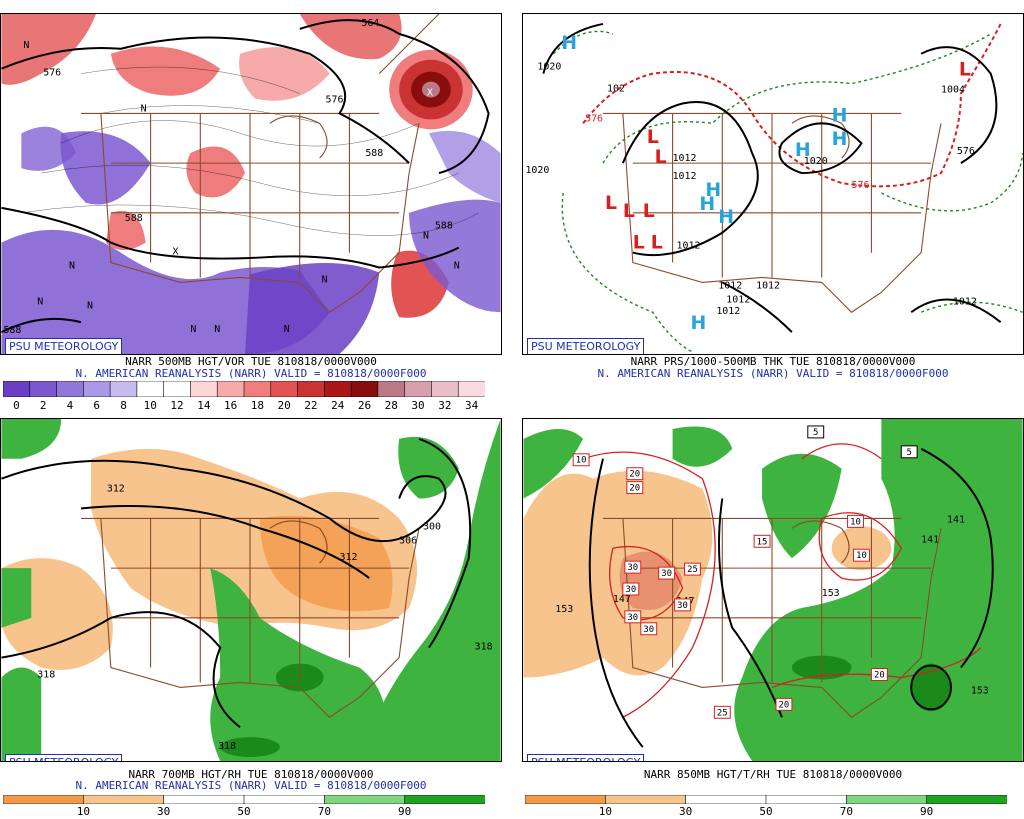 The height and width of the screenshot is (819, 1024). What do you see at coordinates (418, 405) in the screenshot?
I see `colorbar-label: 30` at bounding box center [418, 405].